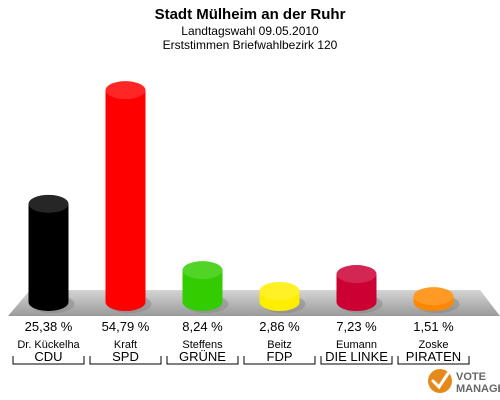  What do you see at coordinates (433, 326) in the screenshot?
I see `value-label: 1,51 %` at bounding box center [433, 326].